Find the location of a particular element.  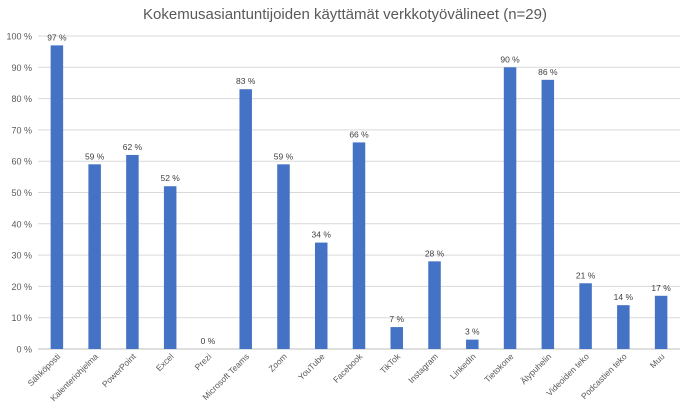

y-tick-label: 50 % is located at coordinates (21, 193).